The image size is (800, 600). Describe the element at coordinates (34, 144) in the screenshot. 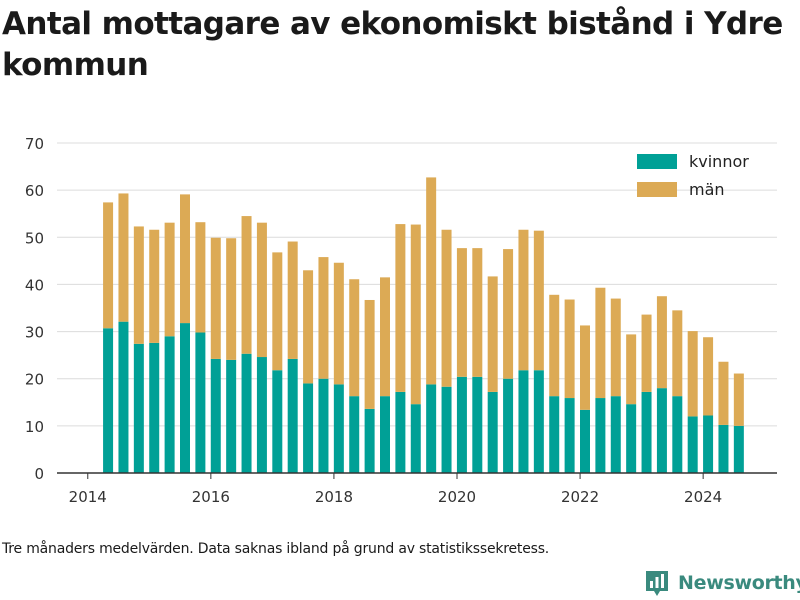

I see `y-tick-label: 70` at that location.